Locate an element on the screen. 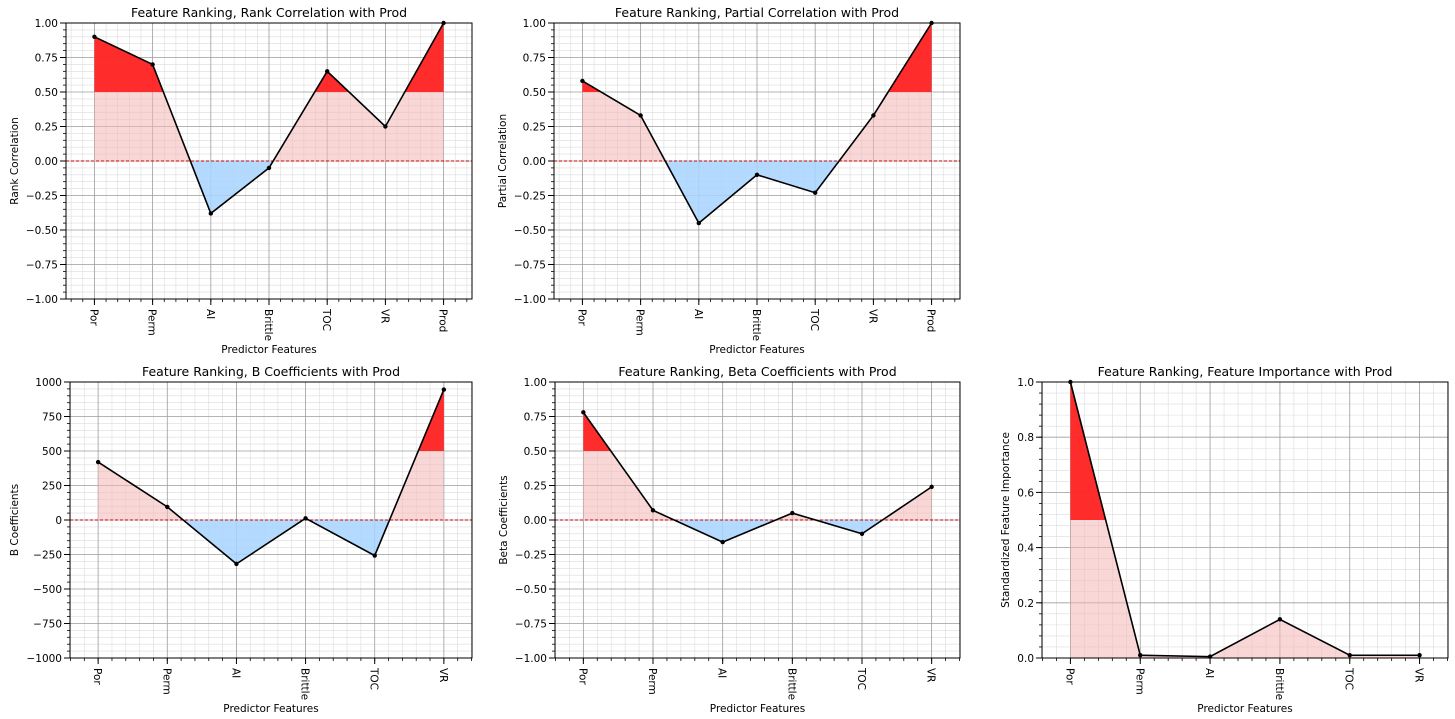 The width and height of the screenshot is (1455, 719). y-axis-label: Beta Coefficients is located at coordinates (504, 519).